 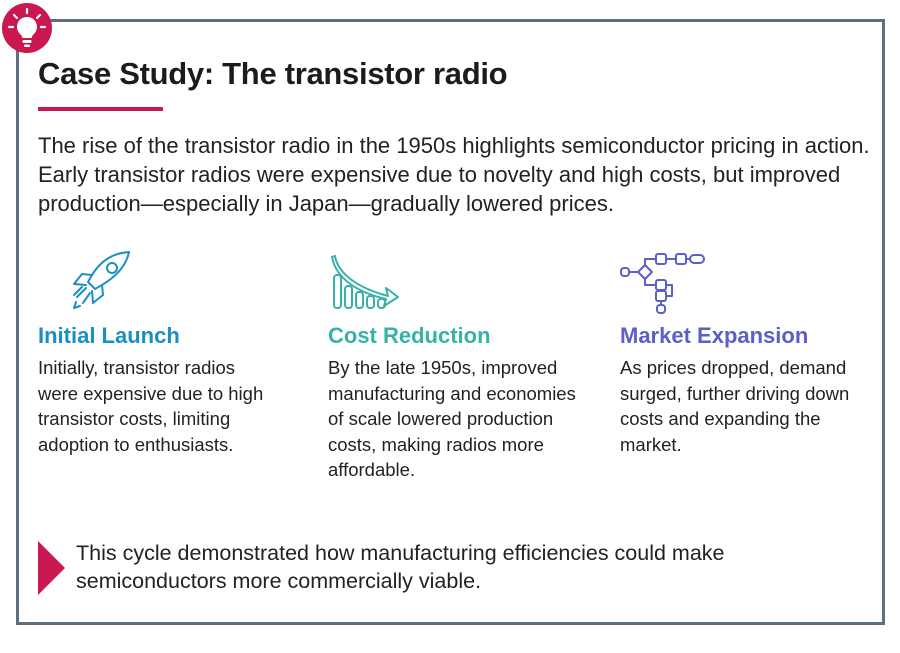 What do you see at coordinates (409, 335) in the screenshot?
I see `column-heading: Cost Reduction` at bounding box center [409, 335].